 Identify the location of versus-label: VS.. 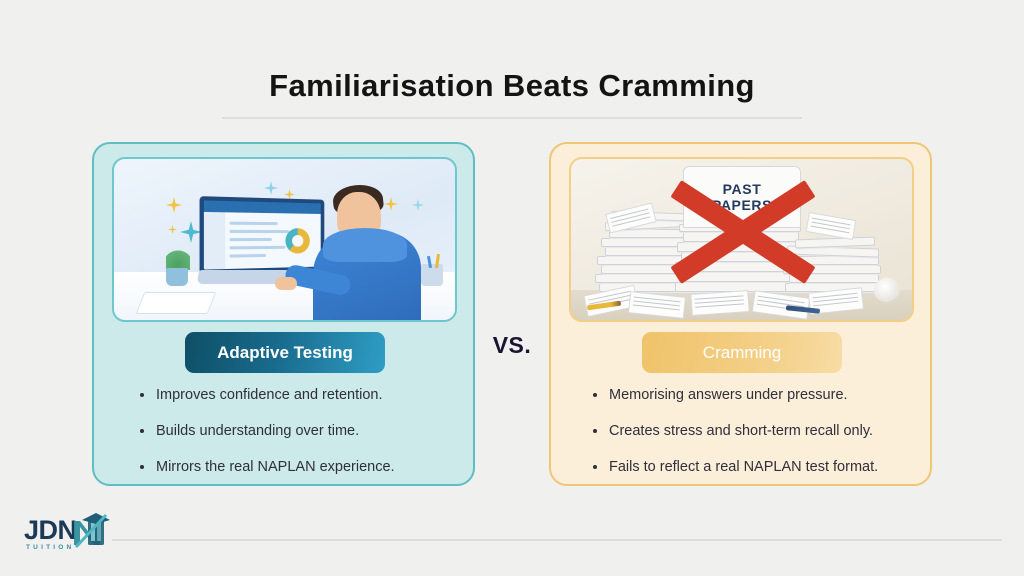
(512, 345).